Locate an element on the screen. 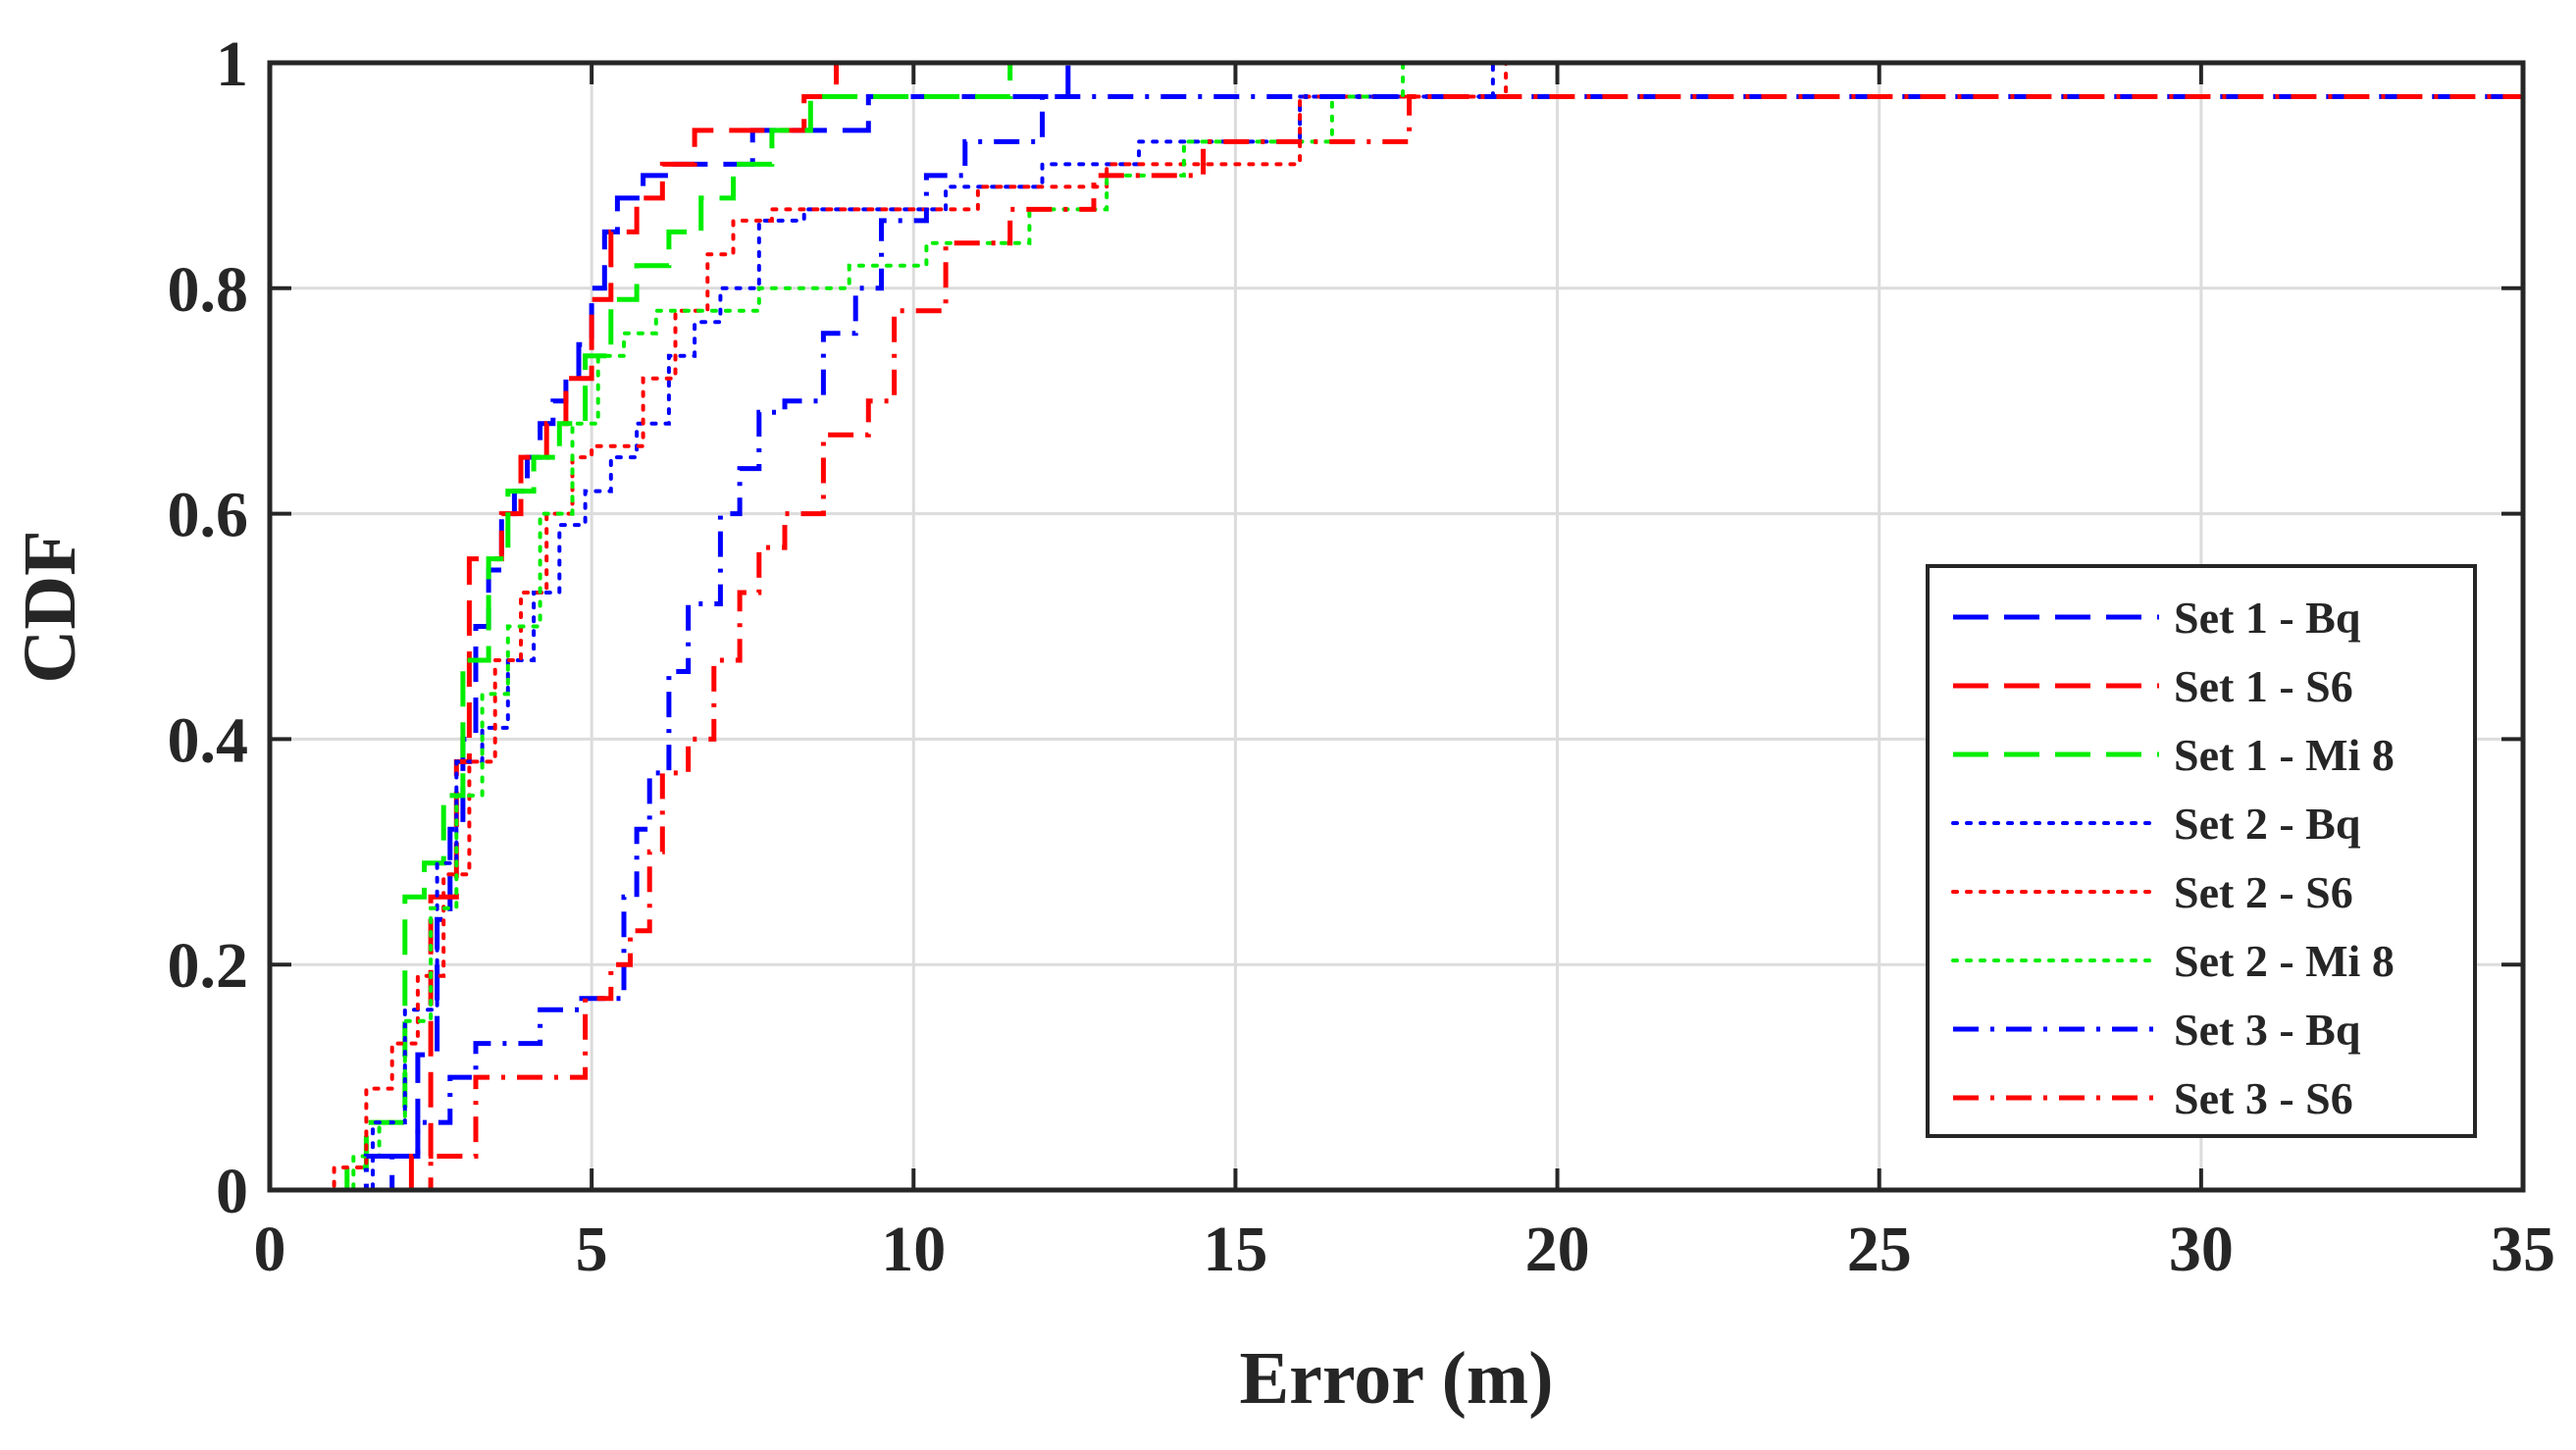 The height and width of the screenshot is (1450, 2576). x-tick-label: 10 is located at coordinates (913, 1249).